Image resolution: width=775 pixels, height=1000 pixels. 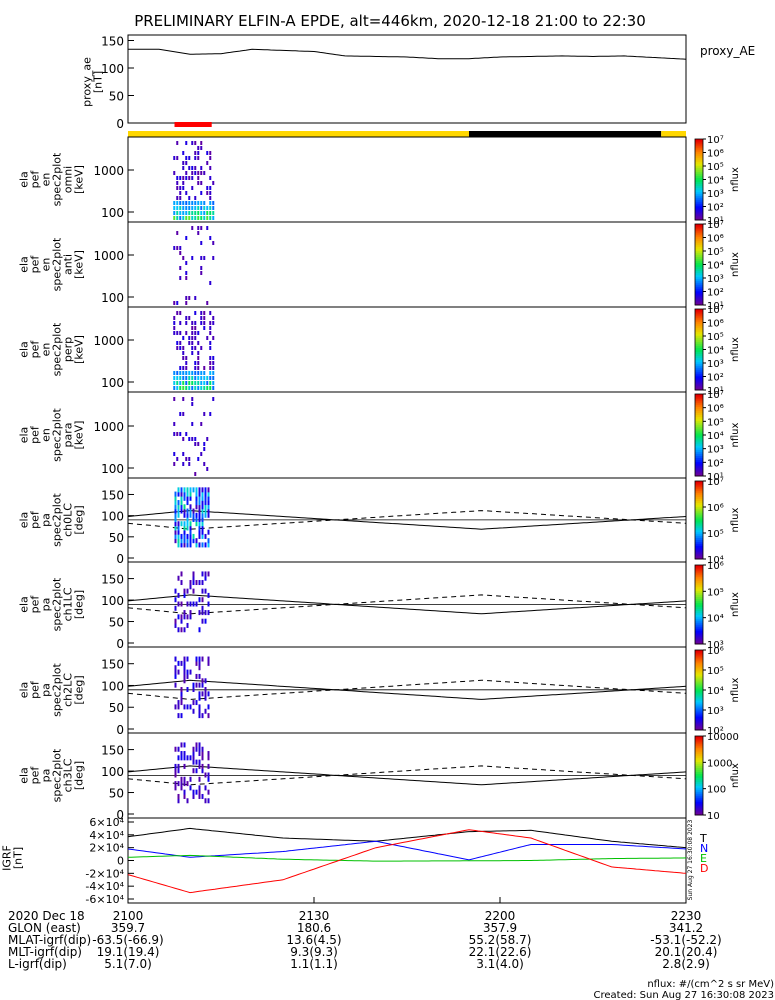 I want to click on pa-ylabel-line: pa, so click(x=46, y=605).